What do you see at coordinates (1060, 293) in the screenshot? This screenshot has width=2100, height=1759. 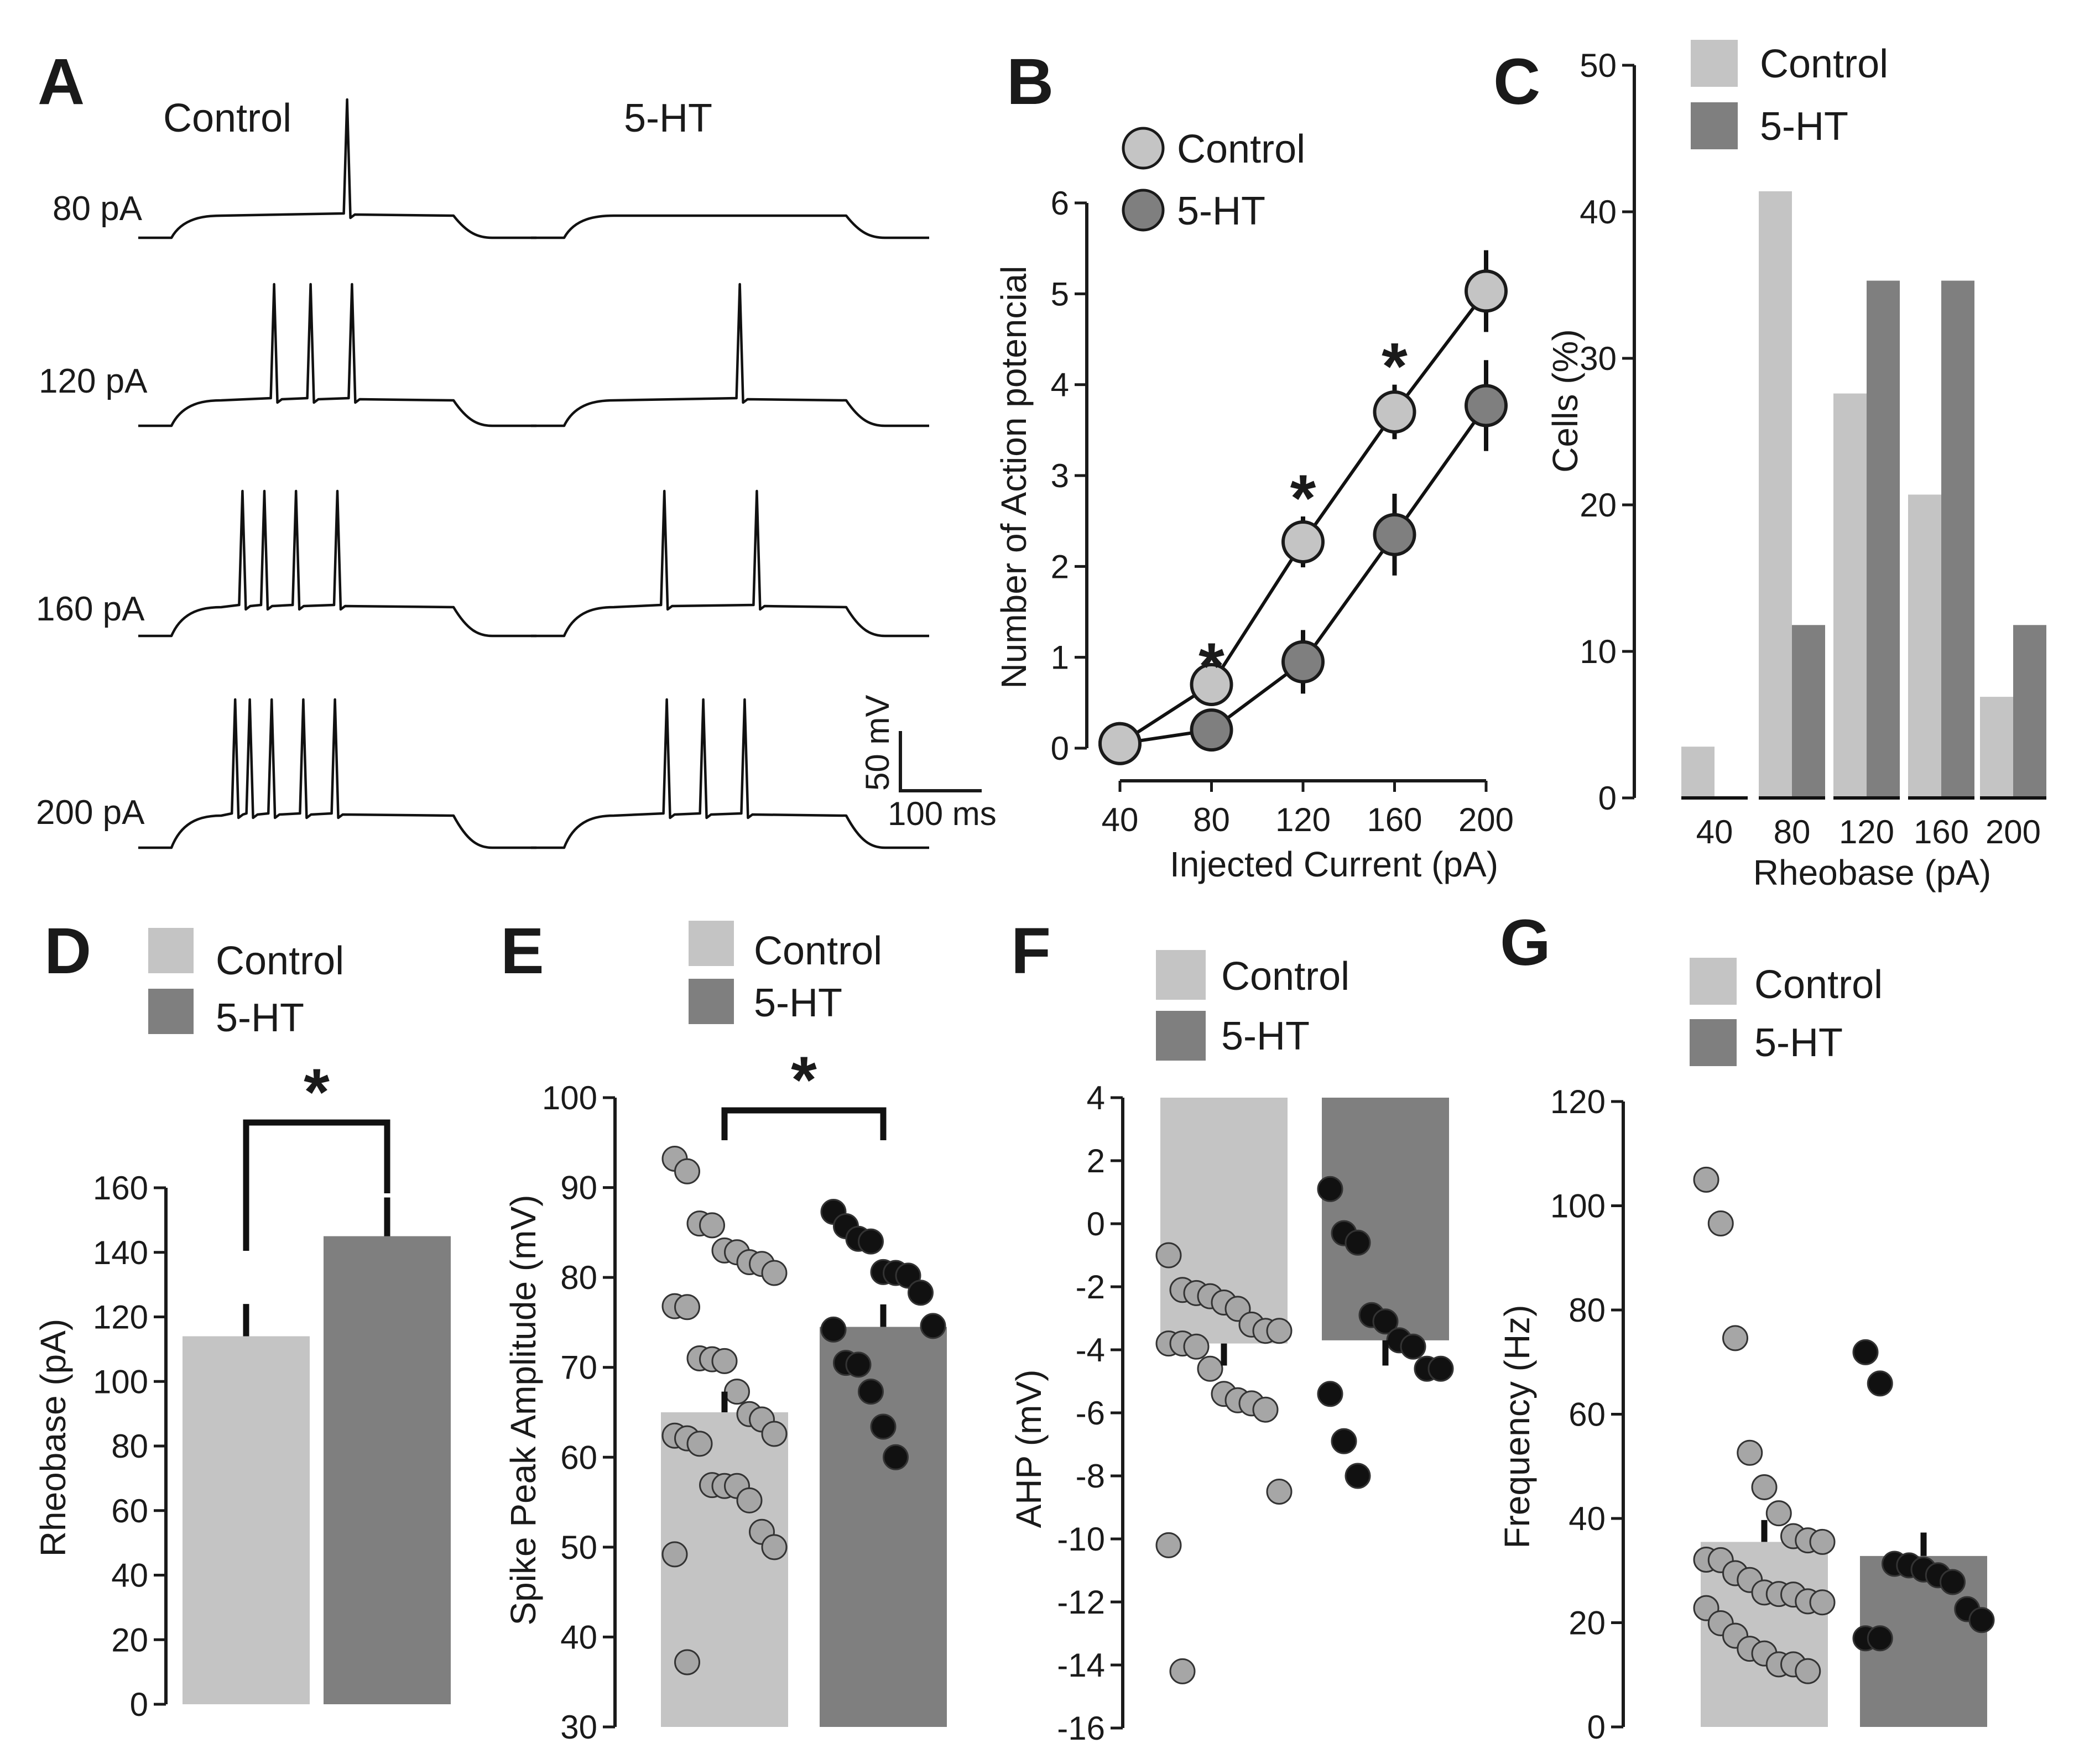 I see `y-tick-label: 5` at bounding box center [1060, 293].